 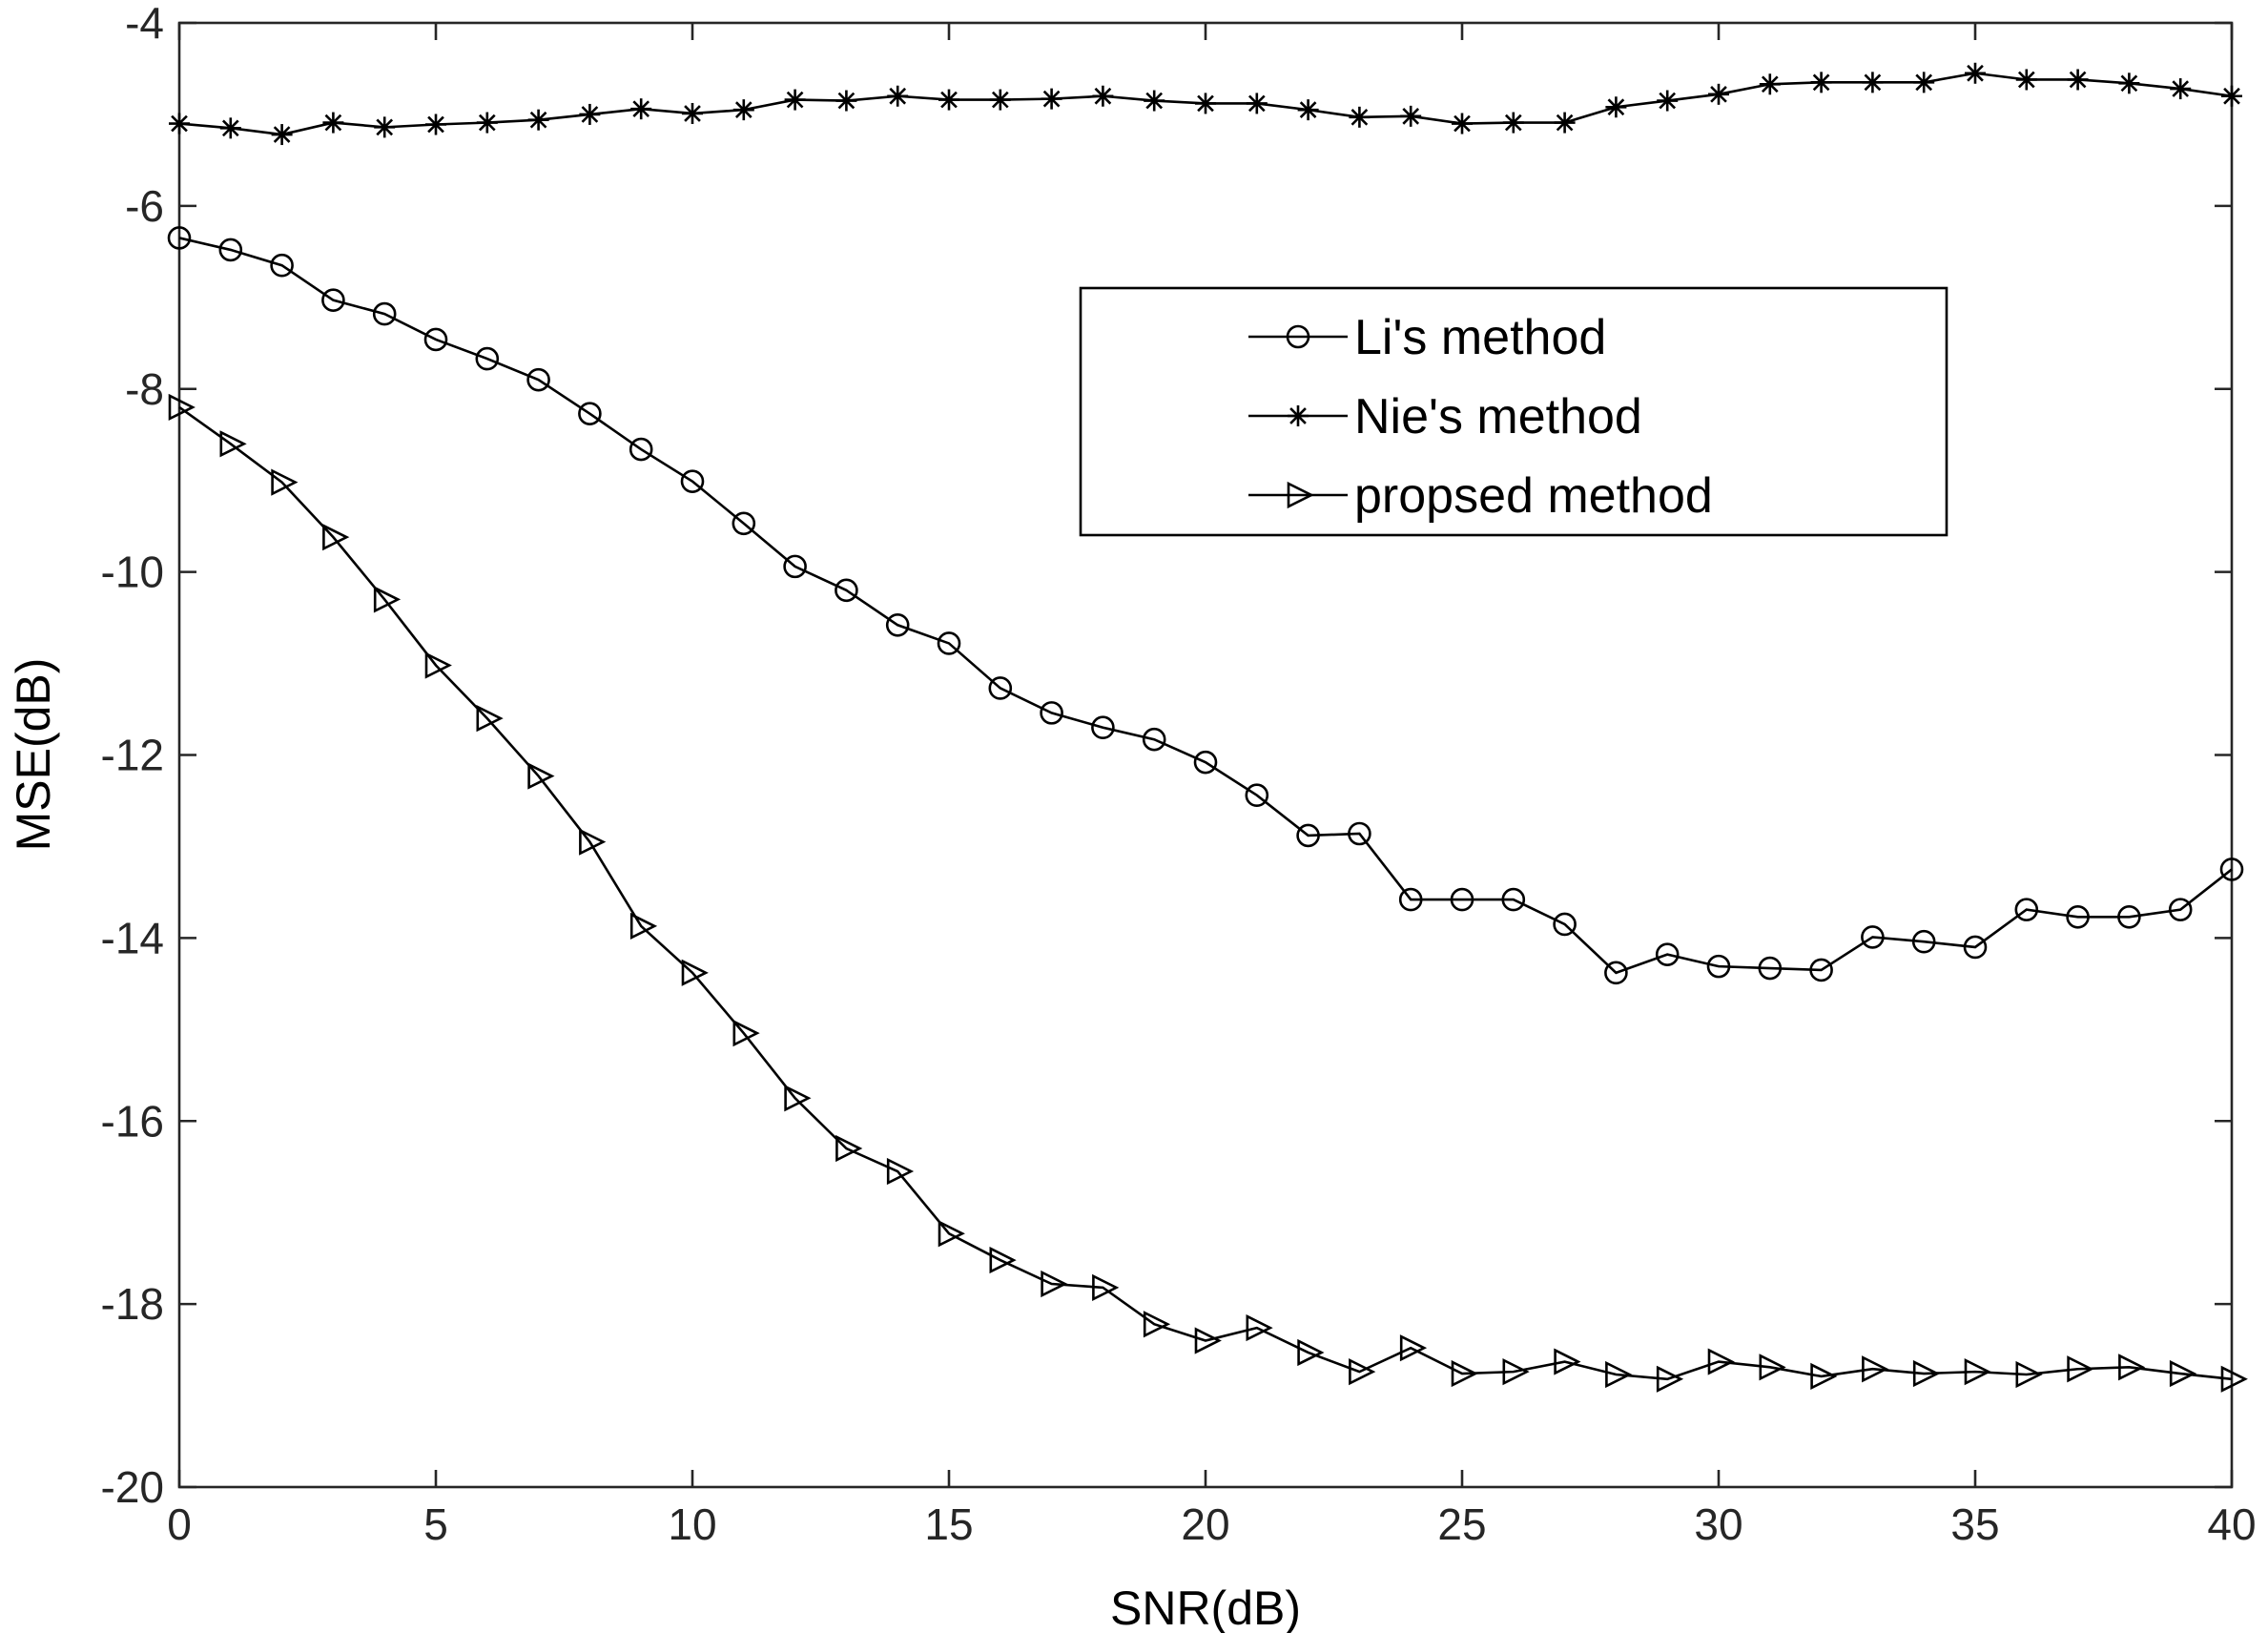 What do you see at coordinates (132, 572) in the screenshot?
I see `y-tick-label: -10` at bounding box center [132, 572].